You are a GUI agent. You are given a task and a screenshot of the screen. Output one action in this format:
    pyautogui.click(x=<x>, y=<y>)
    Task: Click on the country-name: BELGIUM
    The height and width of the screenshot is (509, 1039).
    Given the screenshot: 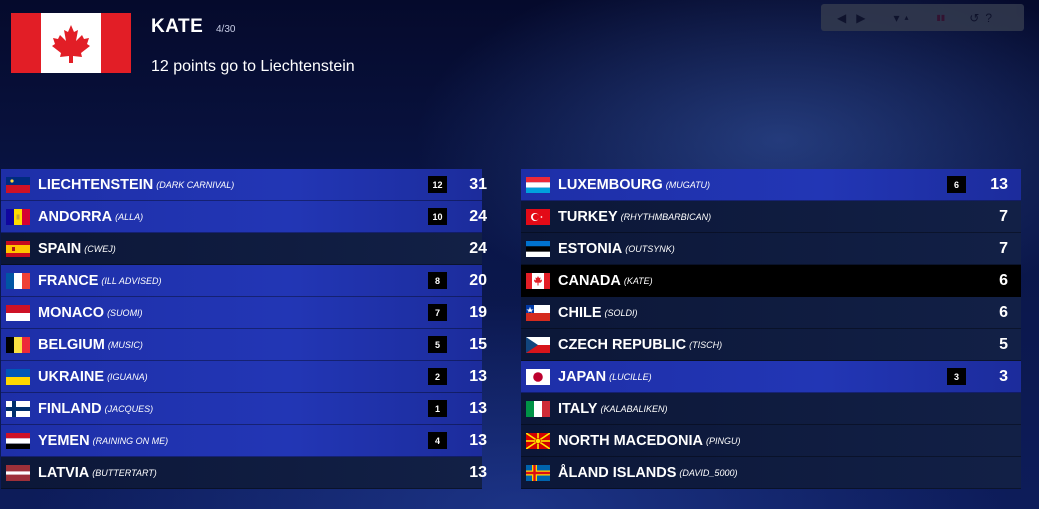 What is the action you would take?
    pyautogui.click(x=71, y=344)
    